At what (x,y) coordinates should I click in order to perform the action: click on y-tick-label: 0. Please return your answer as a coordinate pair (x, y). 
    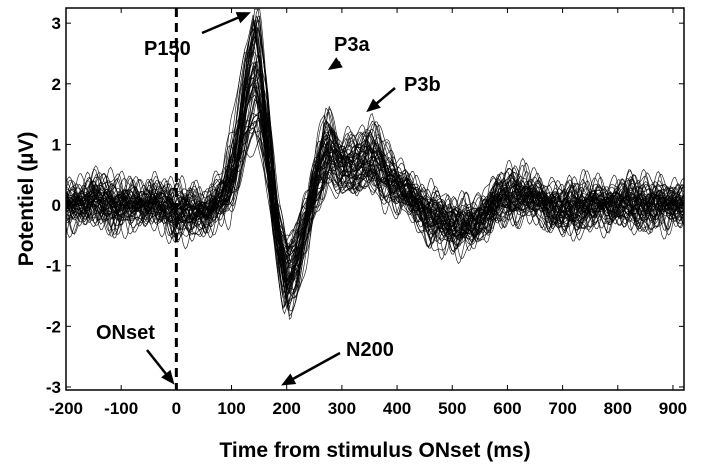
    Looking at the image, I should click on (56, 205).